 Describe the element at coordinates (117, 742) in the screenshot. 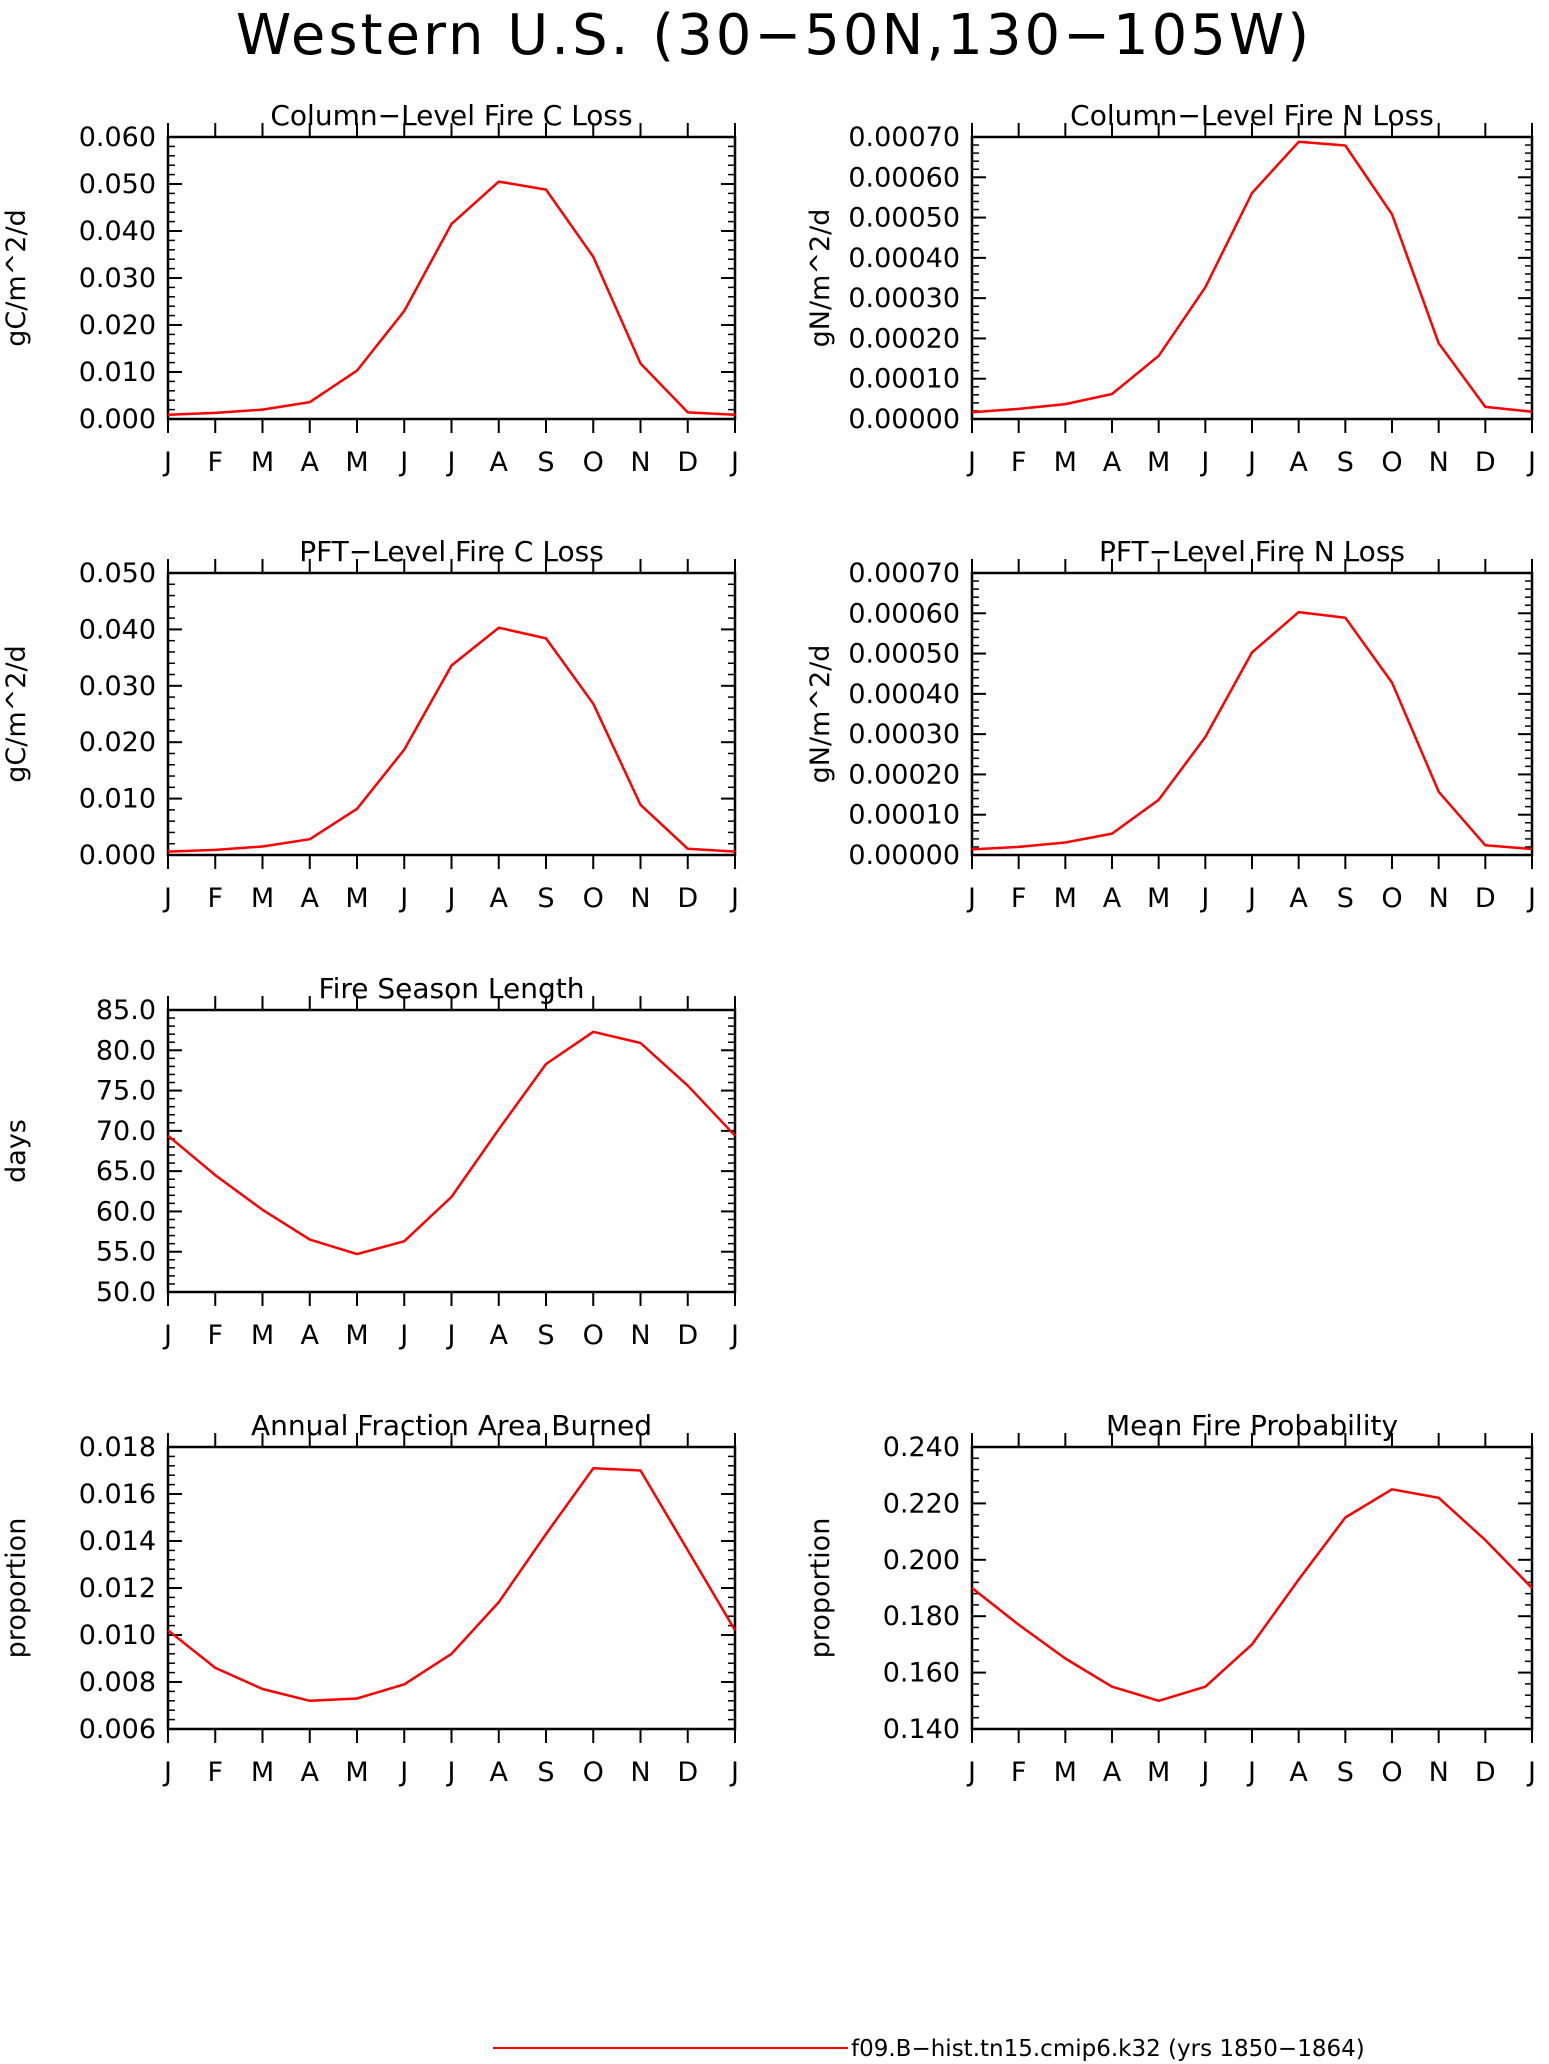

I see `y-tick-label: 0.020` at that location.